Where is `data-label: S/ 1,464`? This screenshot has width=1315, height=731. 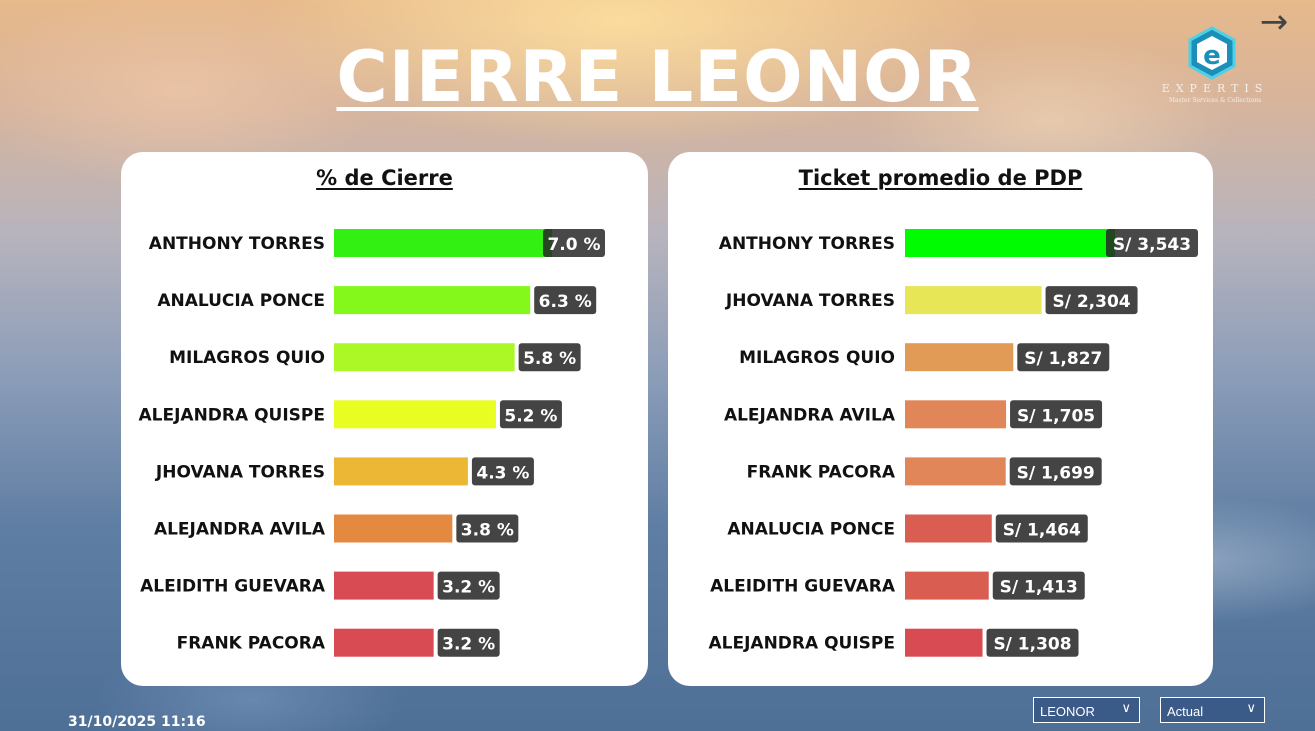 data-label: S/ 1,464 is located at coordinates (1042, 531).